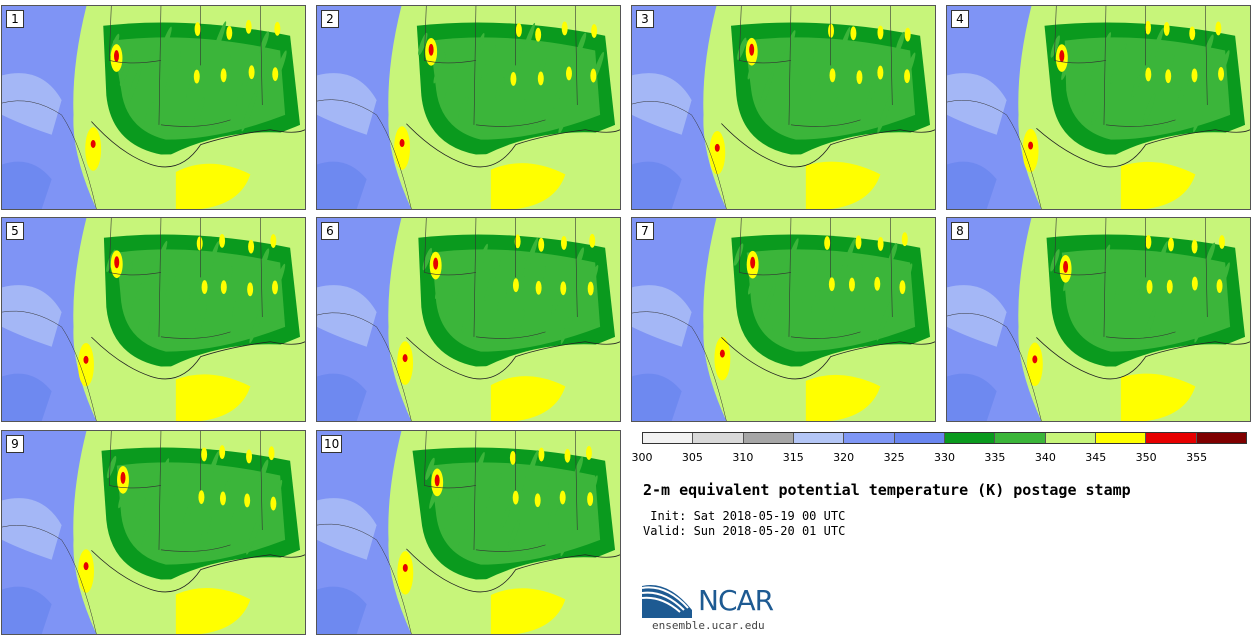  What do you see at coordinates (642, 457) in the screenshot?
I see `colorbar-tick-label: 300` at bounding box center [642, 457].